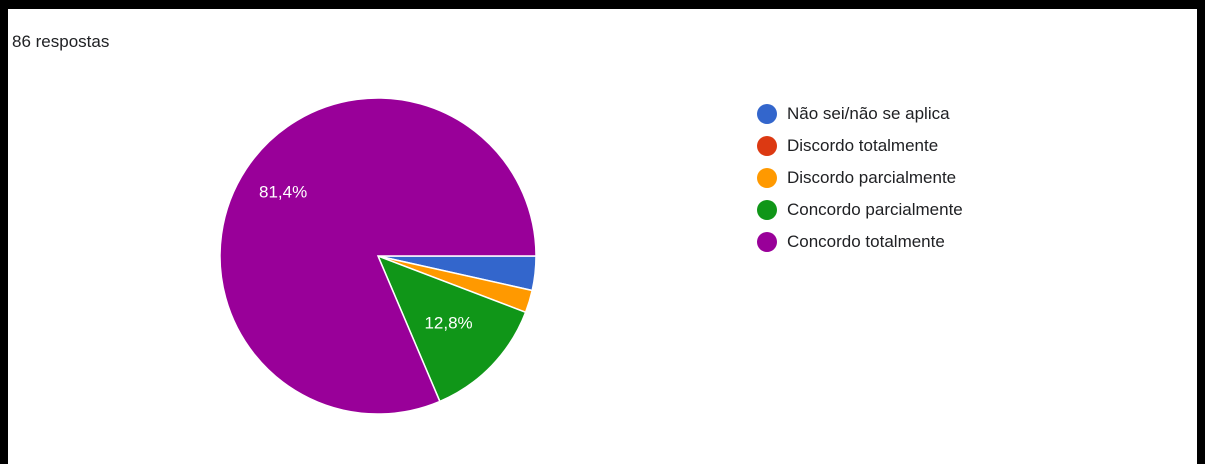 This screenshot has width=1205, height=464. What do you see at coordinates (875, 209) in the screenshot?
I see `legend-label: Concordo parcialmente` at bounding box center [875, 209].